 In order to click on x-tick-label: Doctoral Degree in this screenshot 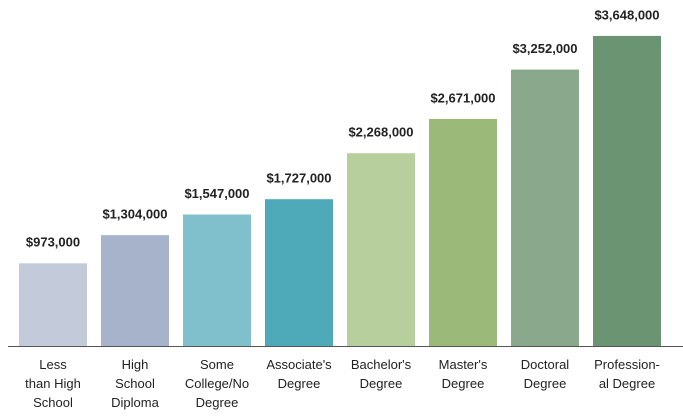, I will do `click(545, 374)`.